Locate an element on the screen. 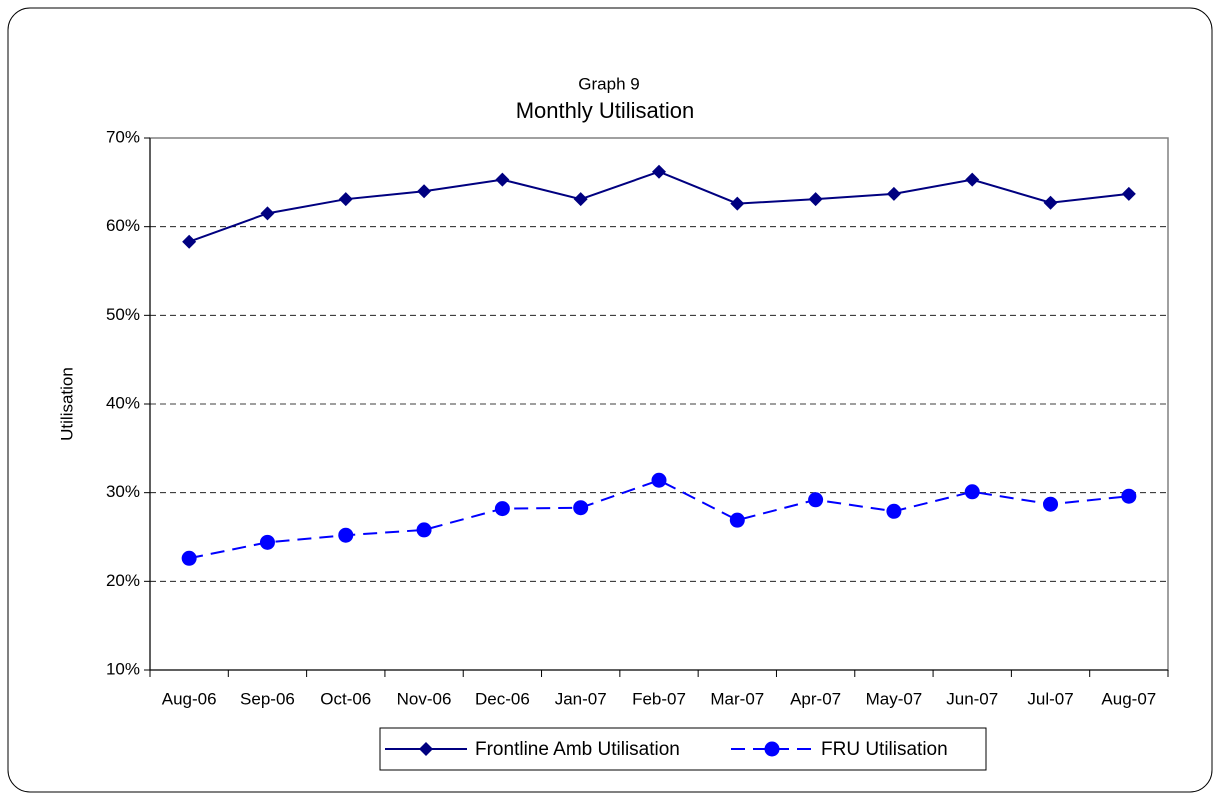  y-tick-label: 30% is located at coordinates (123, 491).